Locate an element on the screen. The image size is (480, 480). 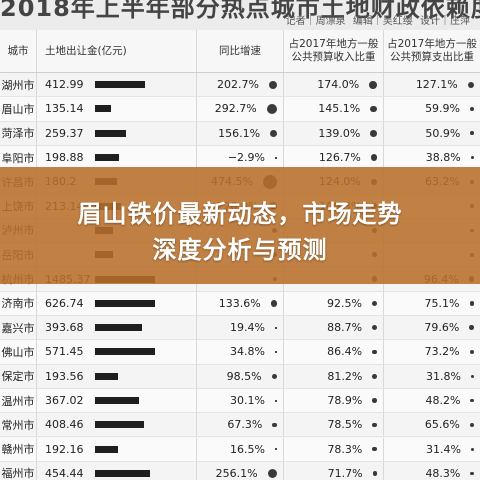
land-value: 367.02 is located at coordinates (64, 401).